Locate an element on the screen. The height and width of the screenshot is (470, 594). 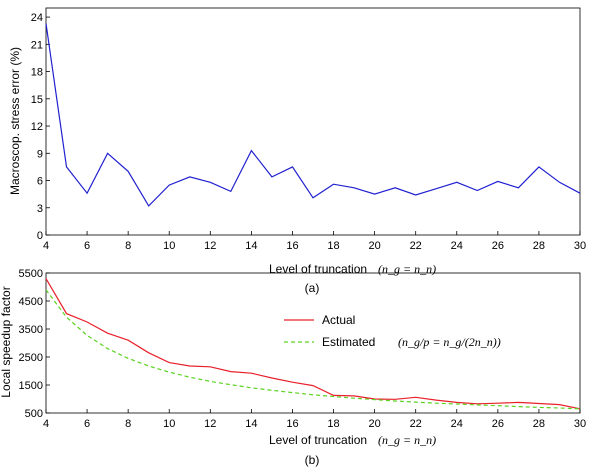
y-tick-label: 9 is located at coordinates (40, 154).